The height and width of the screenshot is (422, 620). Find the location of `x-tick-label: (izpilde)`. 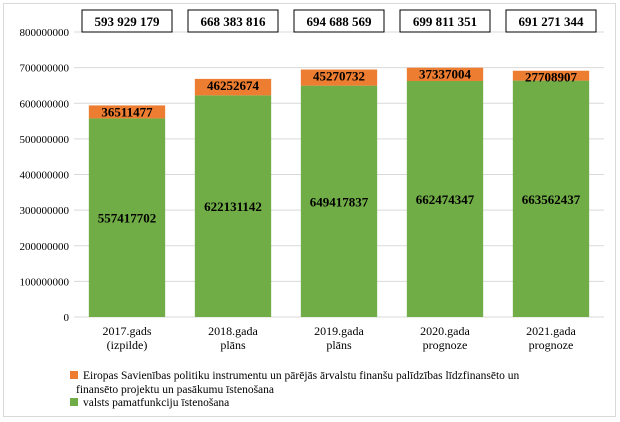

x-tick-label: (izpilde) is located at coordinates (127, 345).